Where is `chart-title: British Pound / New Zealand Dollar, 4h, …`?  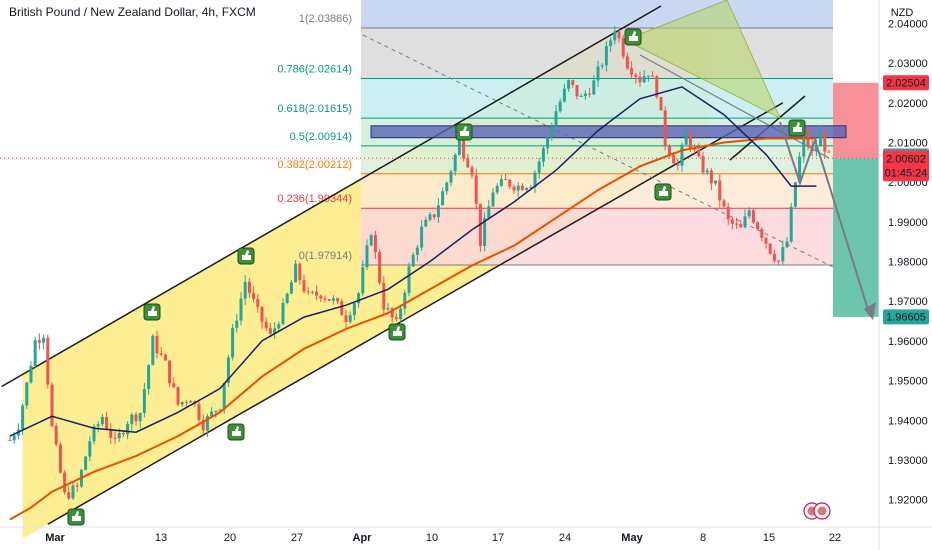
chart-title: British Pound / New Zealand Dollar, 4h, … is located at coordinates (132, 12).